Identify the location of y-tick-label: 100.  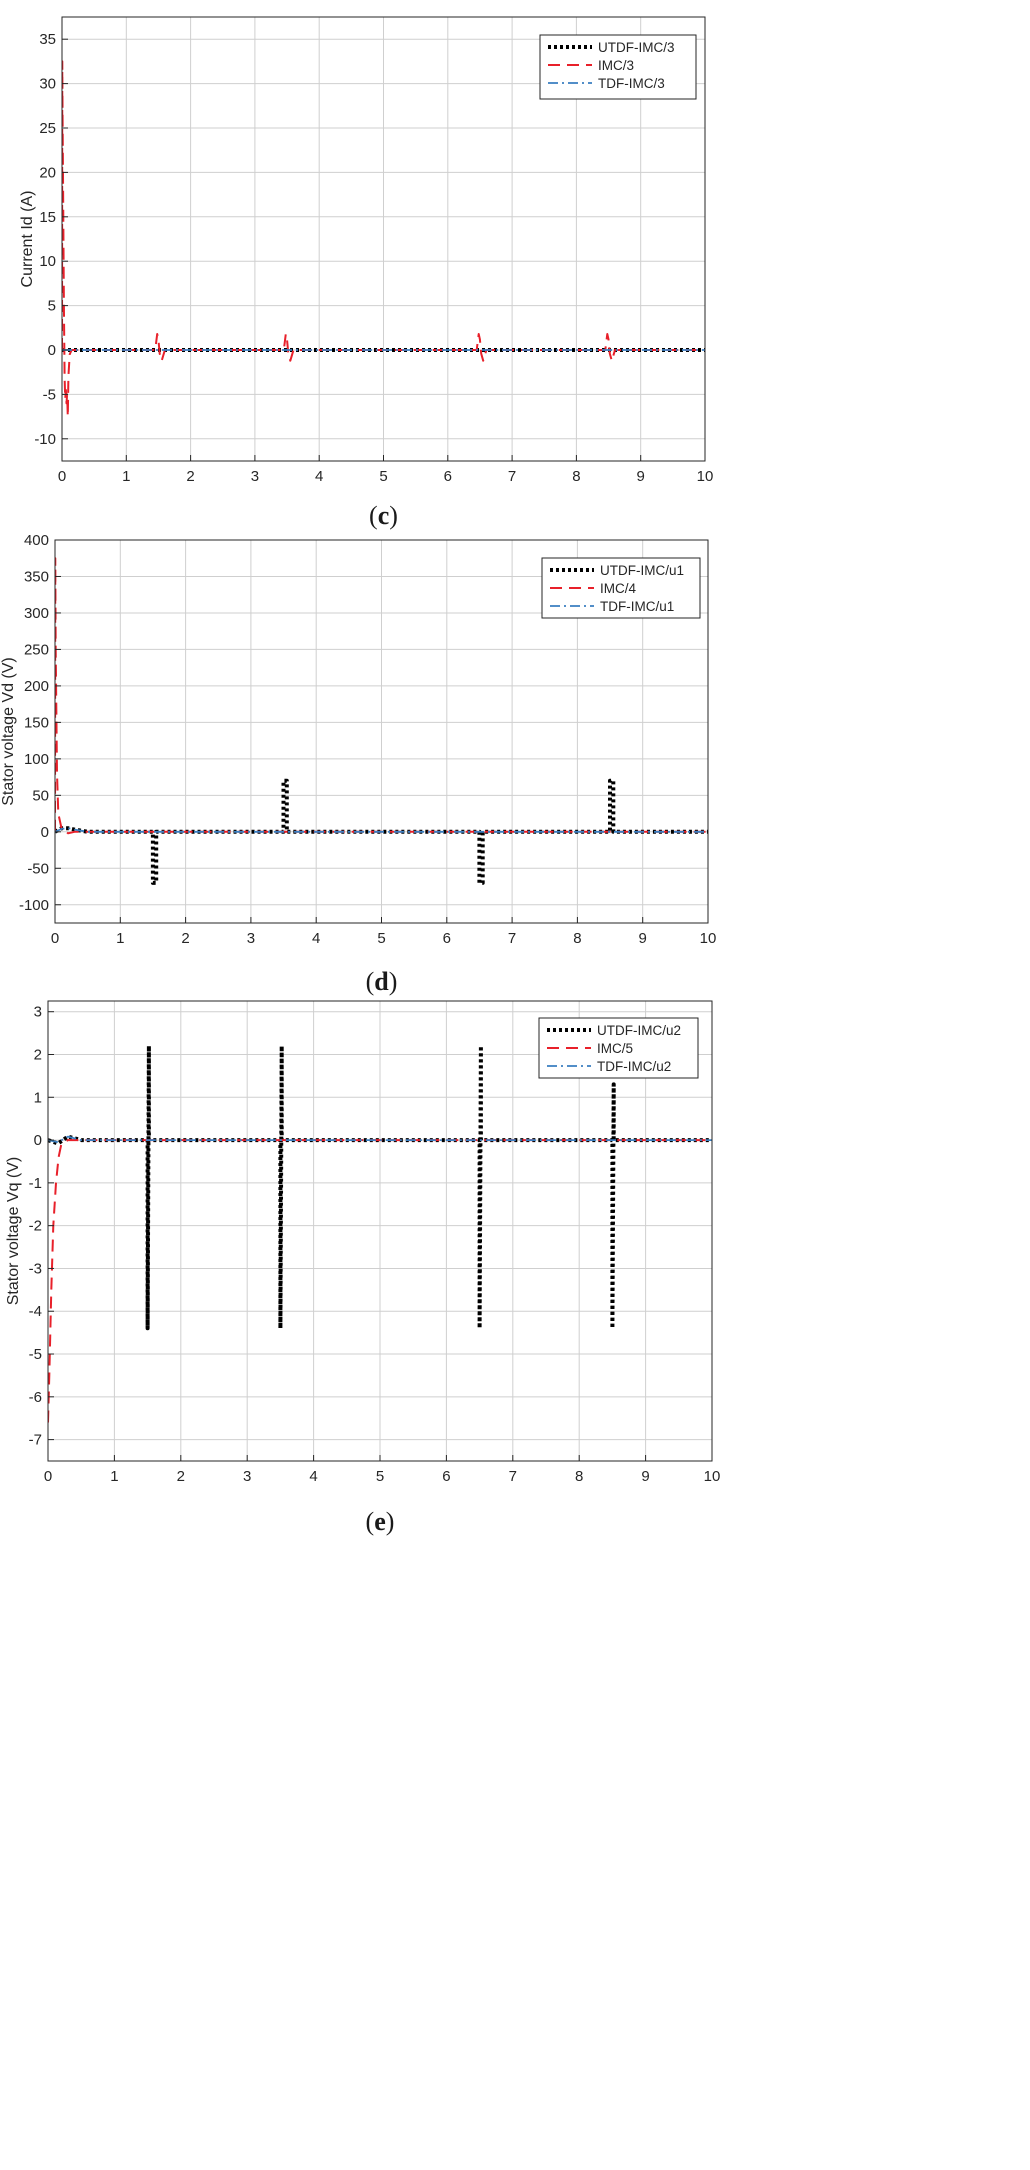
(36, 759).